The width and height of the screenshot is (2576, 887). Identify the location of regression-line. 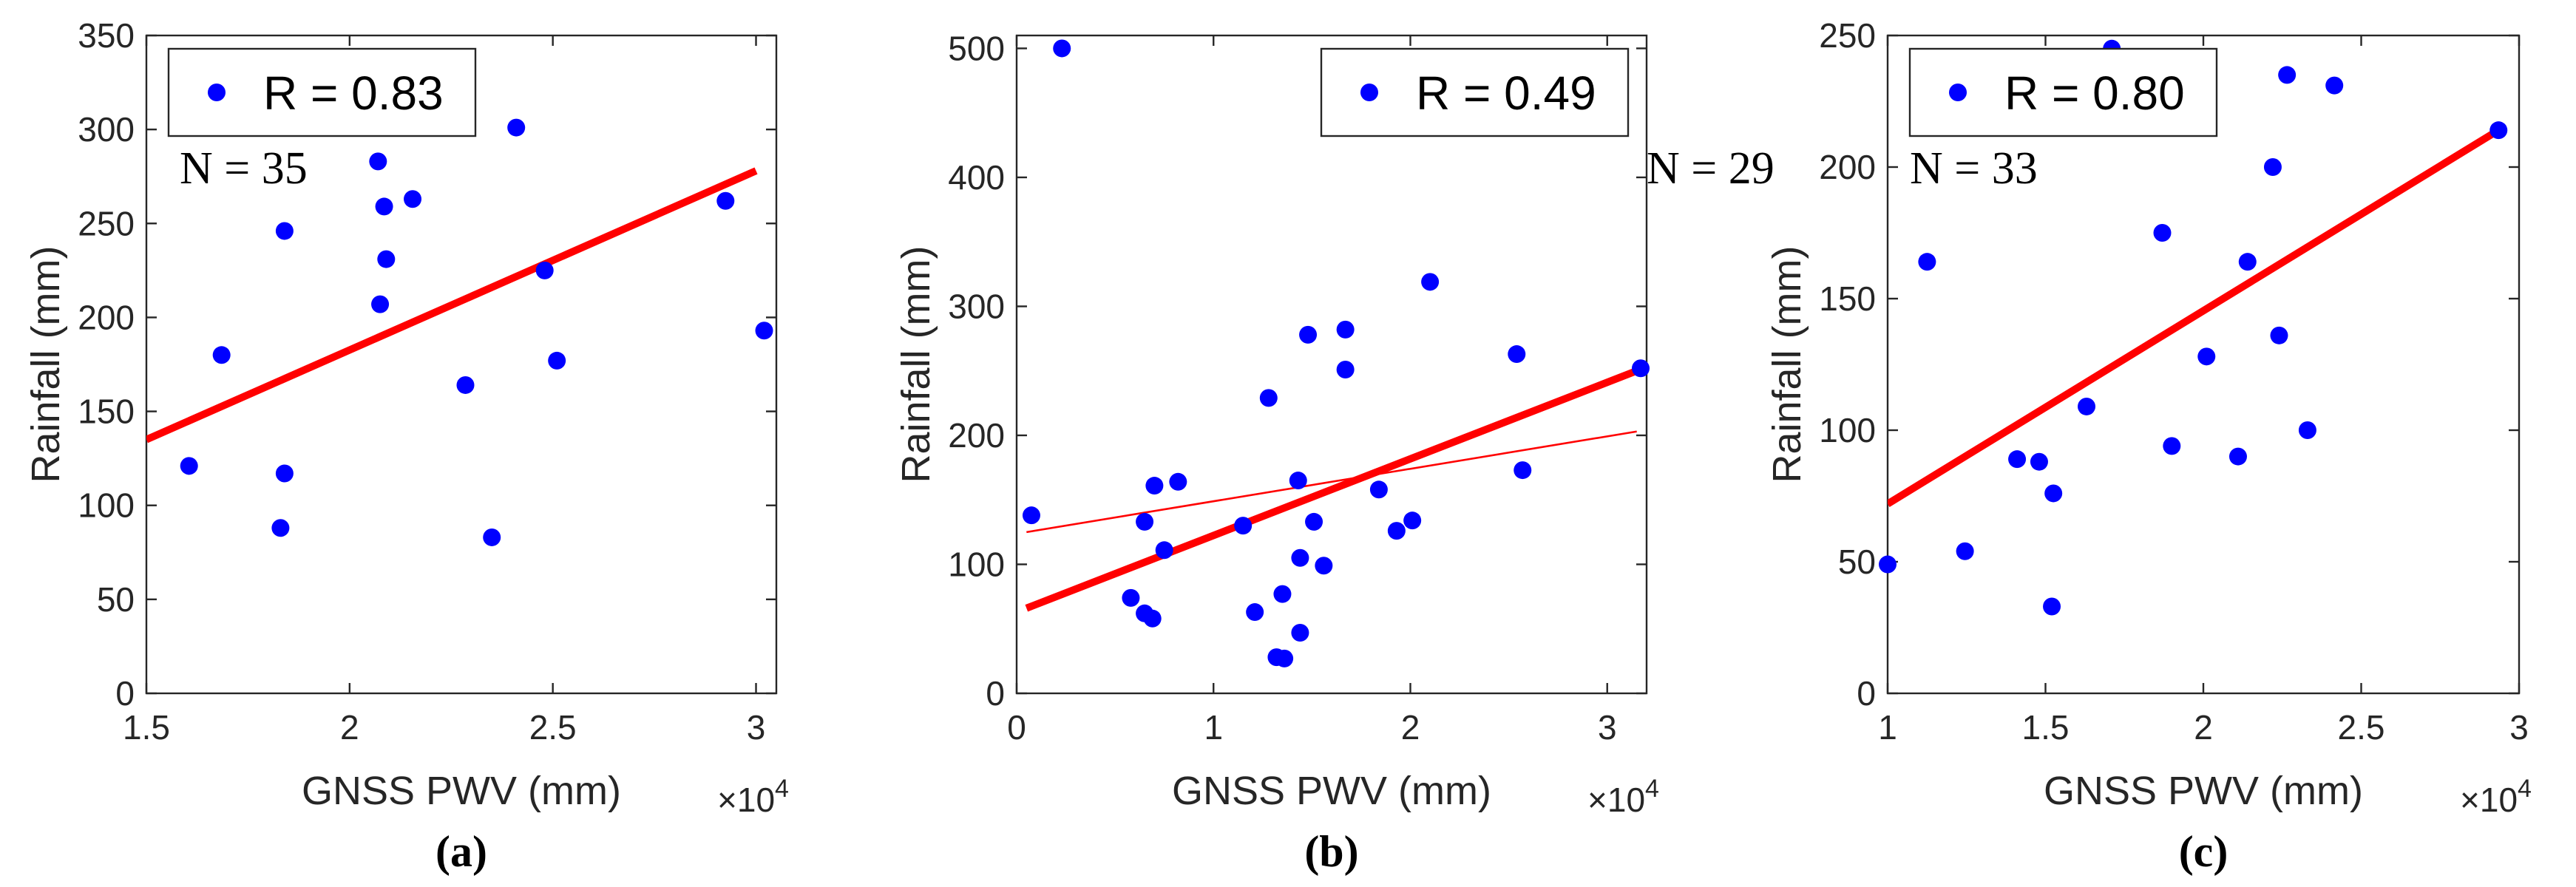
(452, 305).